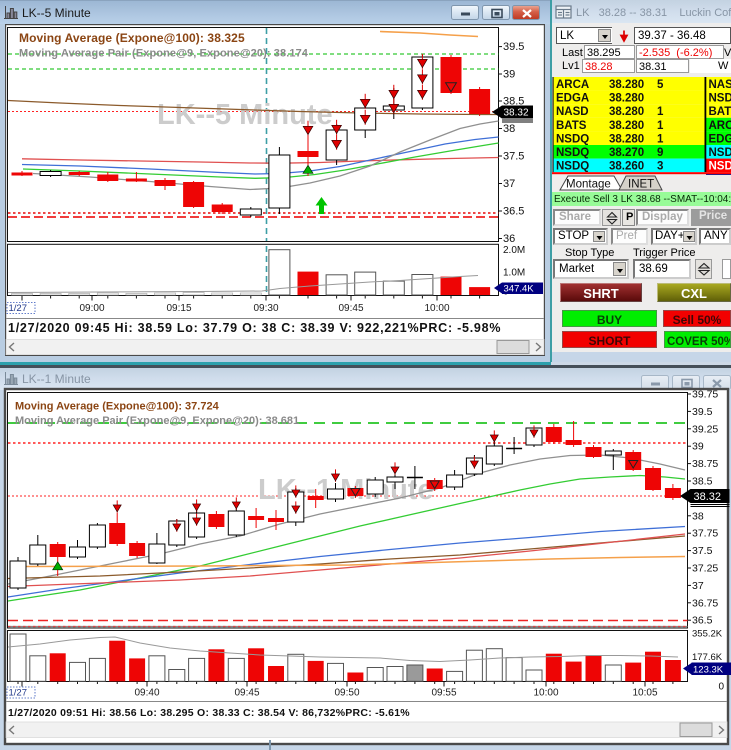 The image size is (731, 750). Describe the element at coordinates (514, 273) in the screenshot. I see `svg-text: 1.0M` at that location.